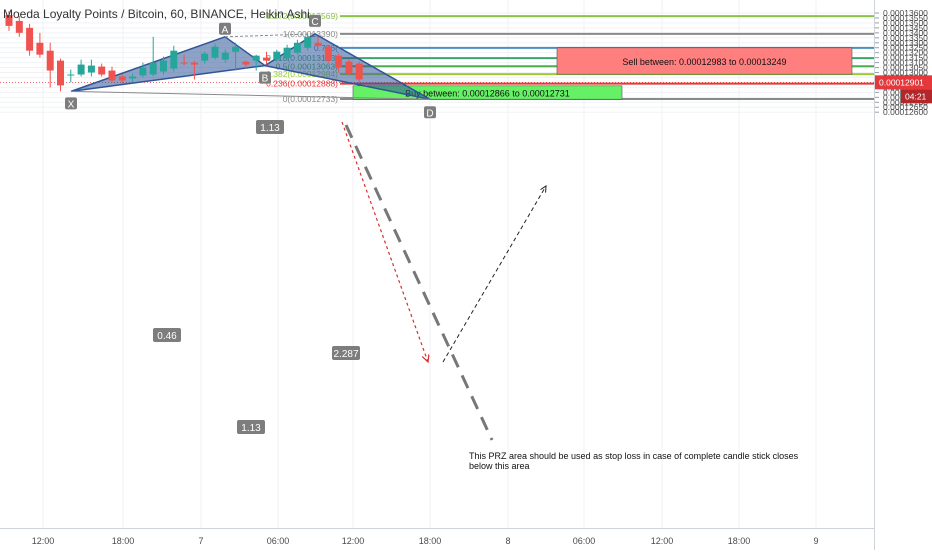  I want to click on countdown-label: 04:21, so click(916, 96).